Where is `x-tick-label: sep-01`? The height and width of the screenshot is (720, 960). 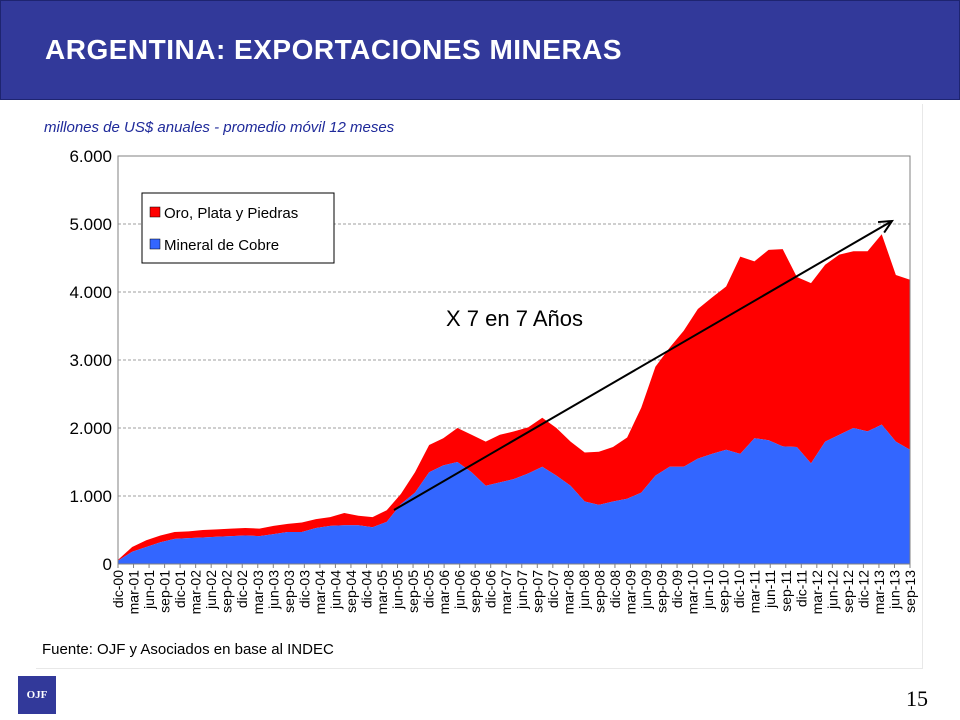 x-tick-label: sep-01 is located at coordinates (165, 591).